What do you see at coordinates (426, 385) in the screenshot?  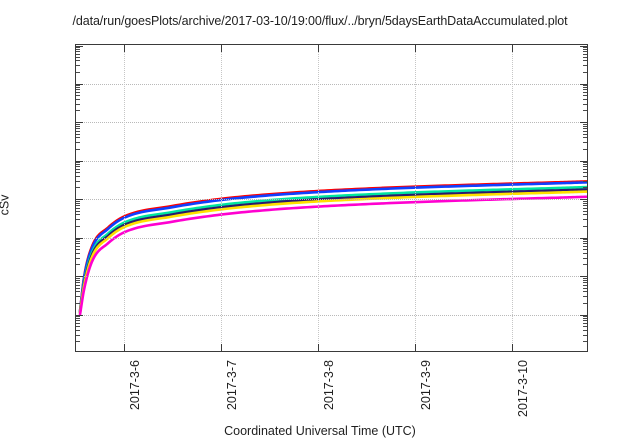 I see `x-tick-label: 2017-3-9` at bounding box center [426, 385].